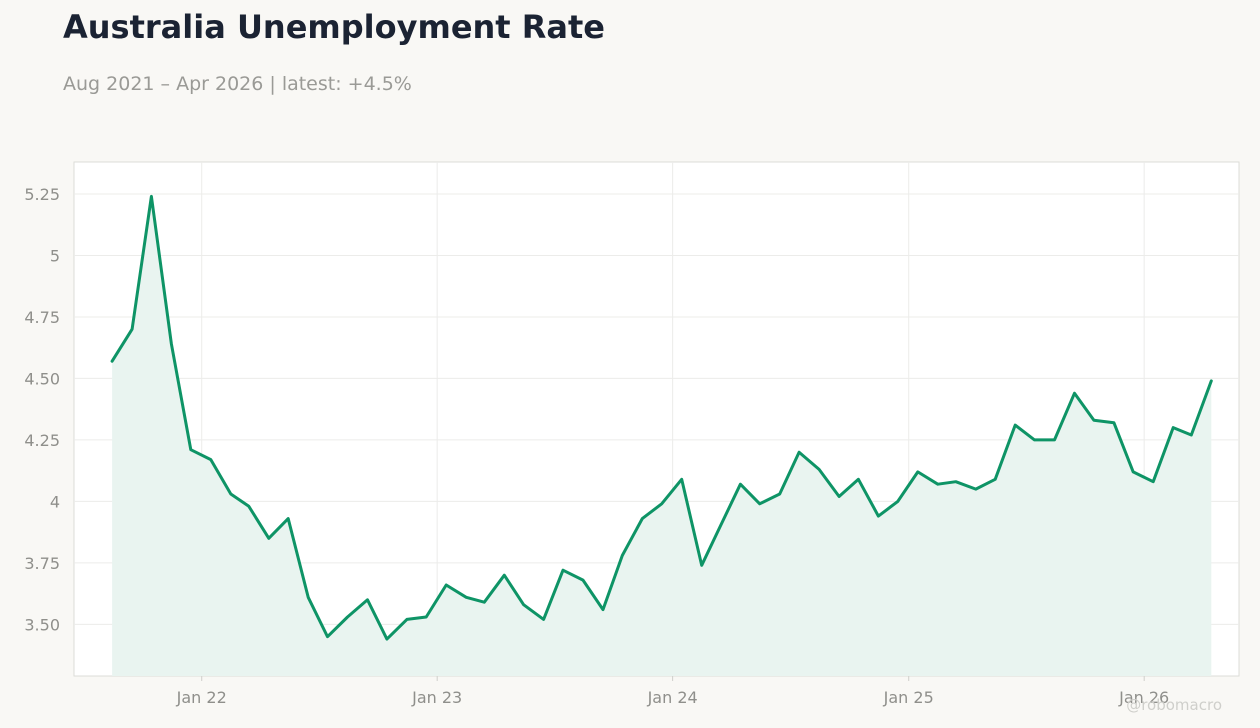 This screenshot has width=1260, height=728. Describe the element at coordinates (55, 501) in the screenshot. I see `y-tick-label: 4` at that location.